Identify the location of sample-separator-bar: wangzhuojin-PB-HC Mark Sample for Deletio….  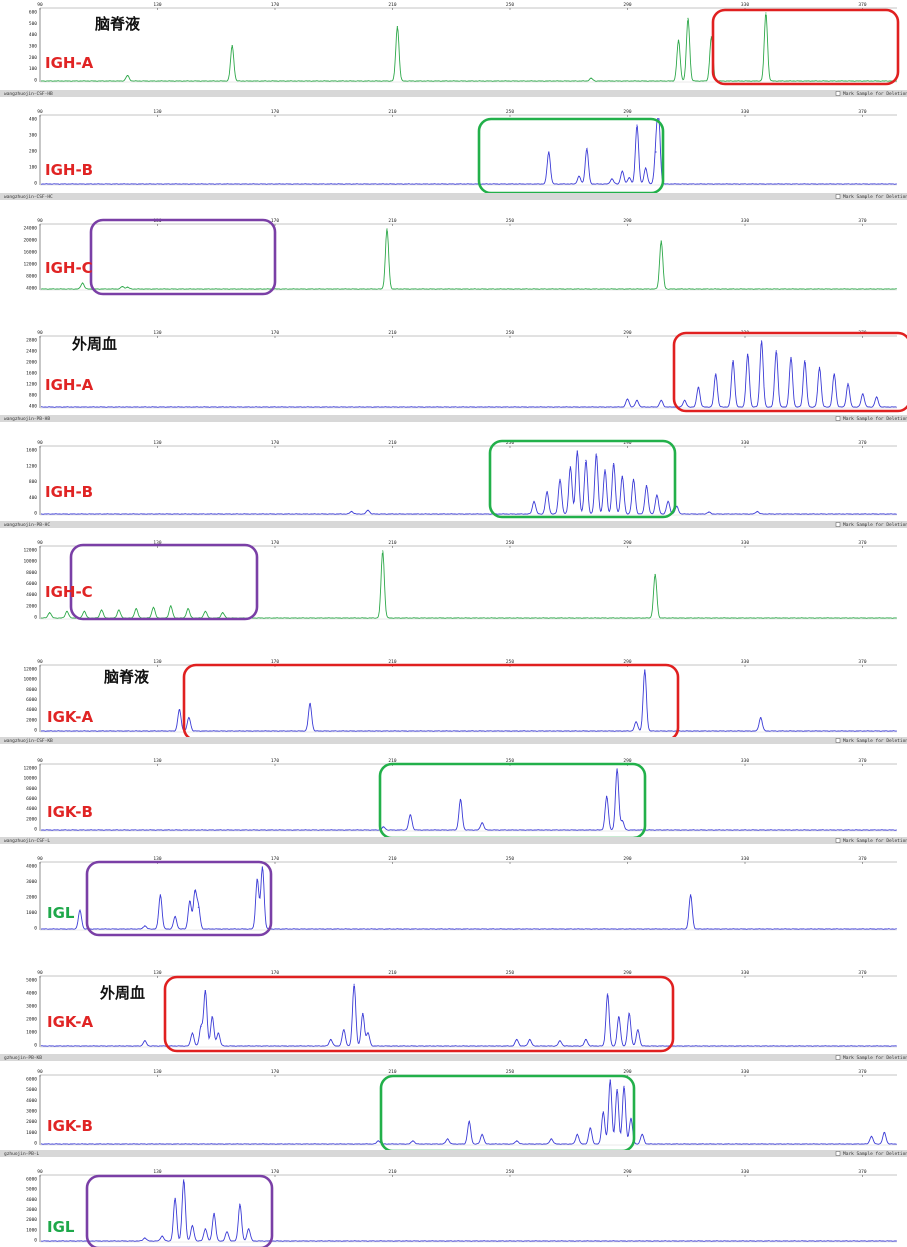
(453, 524).